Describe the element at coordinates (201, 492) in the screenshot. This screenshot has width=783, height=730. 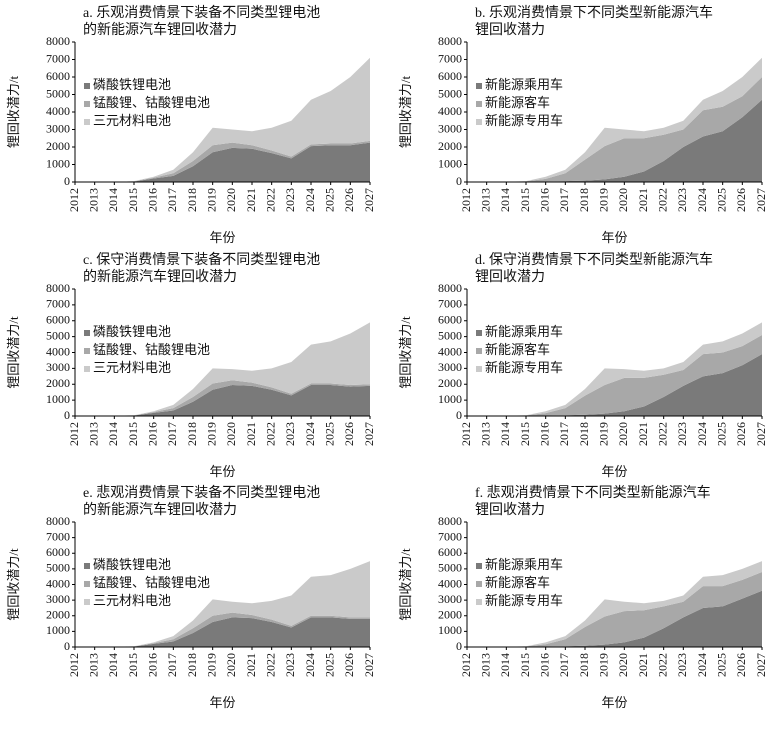
I see `chart-title: e. 悲观消费情景下装备不同类型锂电池` at that location.